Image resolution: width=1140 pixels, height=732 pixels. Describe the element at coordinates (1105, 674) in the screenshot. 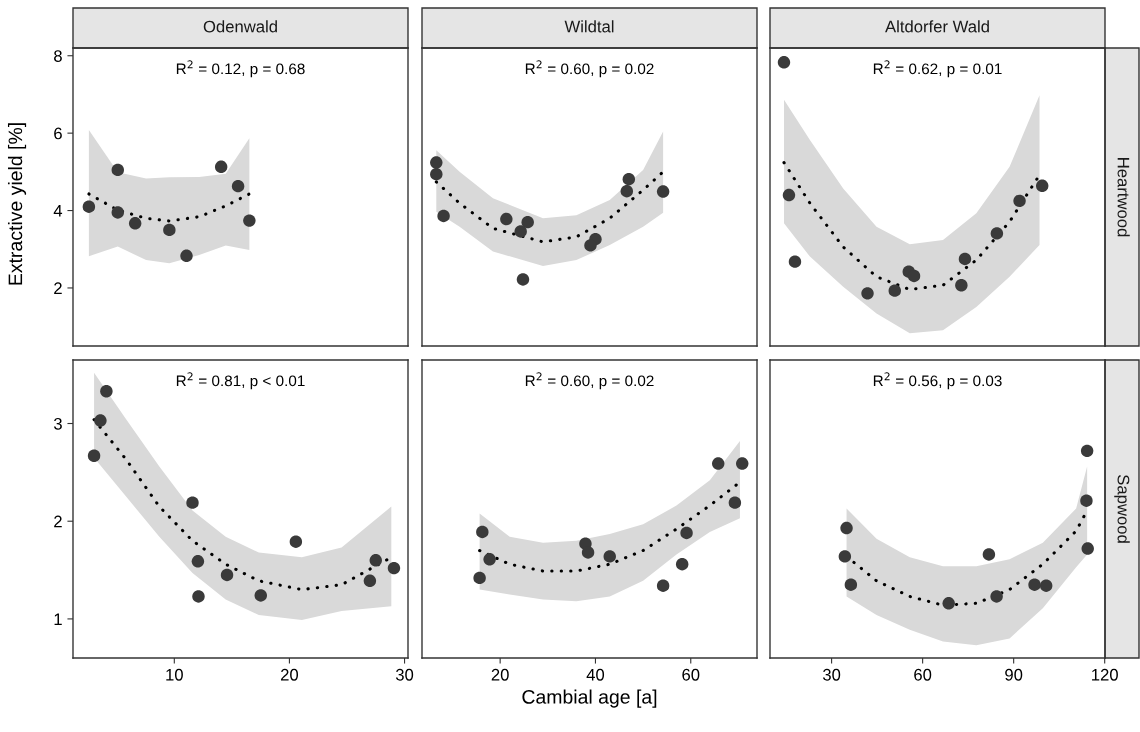

I see `x-tick-label: 120` at that location.